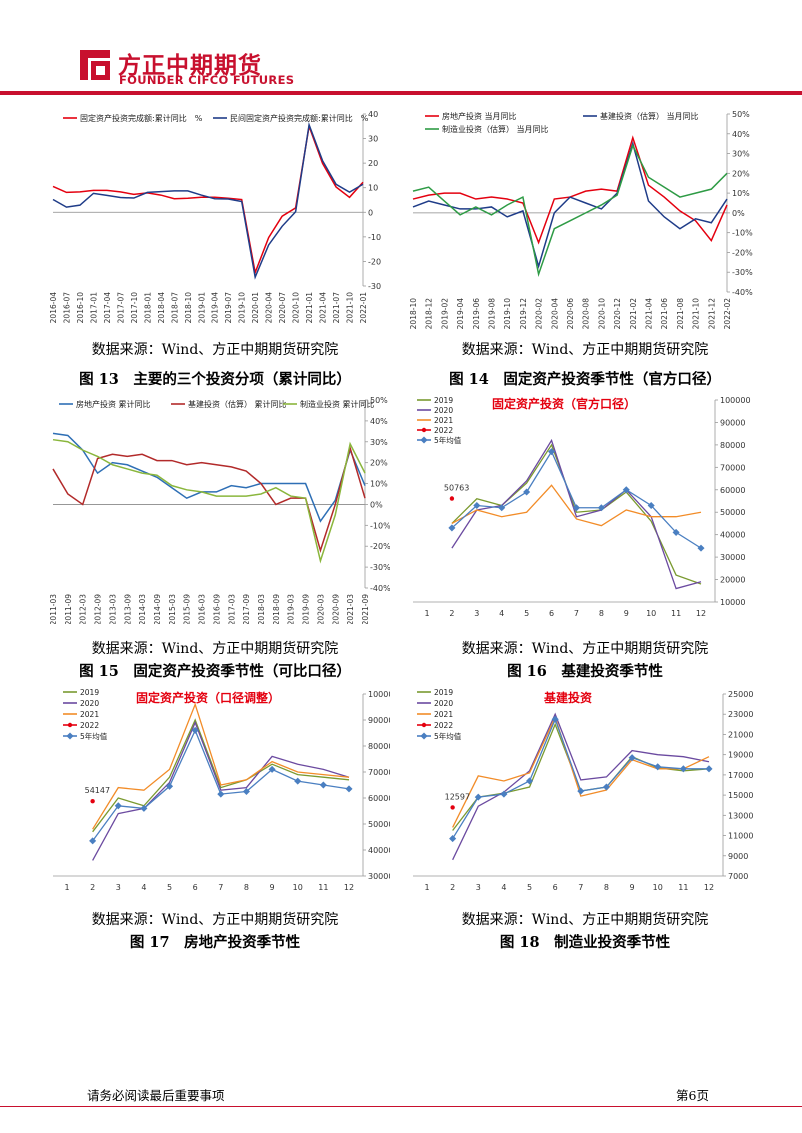  What do you see at coordinates (692, 1095) in the screenshot?
I see `page-number: 第6页` at bounding box center [692, 1095].